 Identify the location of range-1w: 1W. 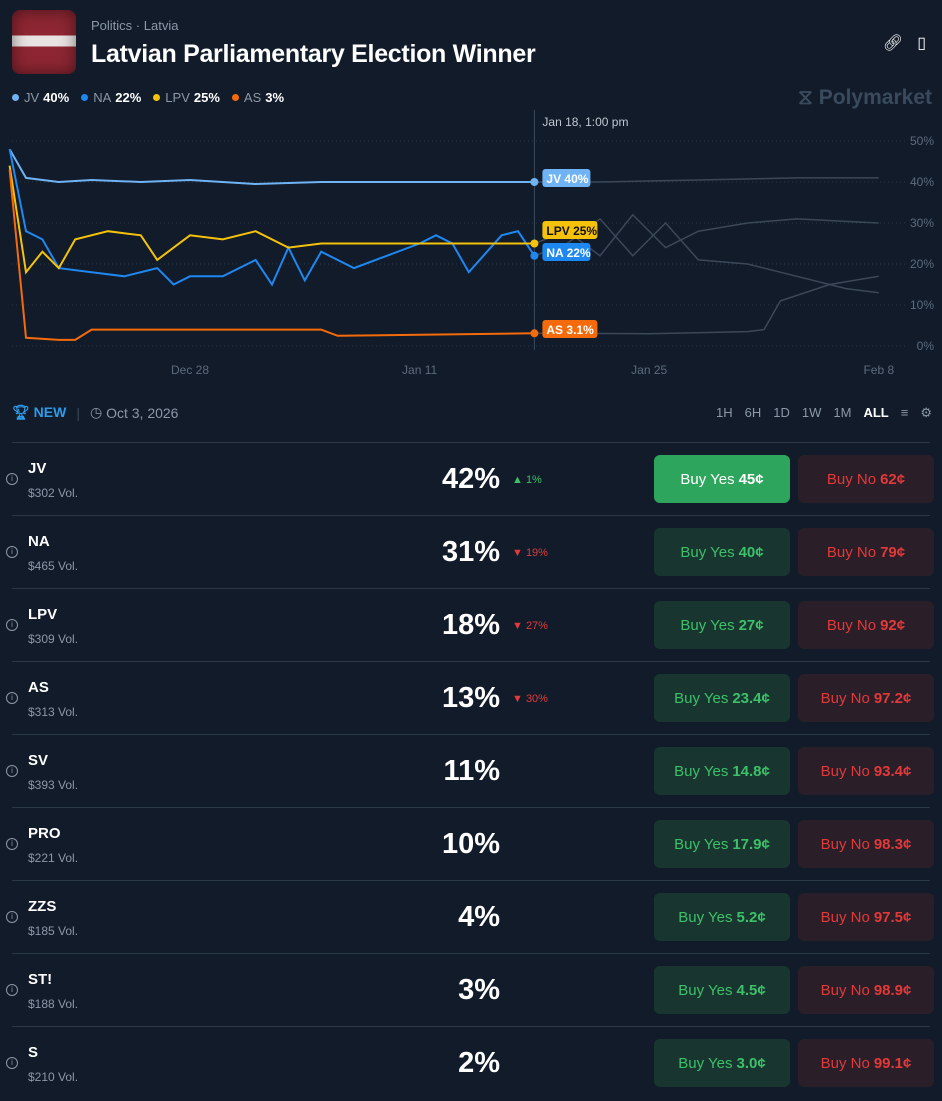
(811, 412).